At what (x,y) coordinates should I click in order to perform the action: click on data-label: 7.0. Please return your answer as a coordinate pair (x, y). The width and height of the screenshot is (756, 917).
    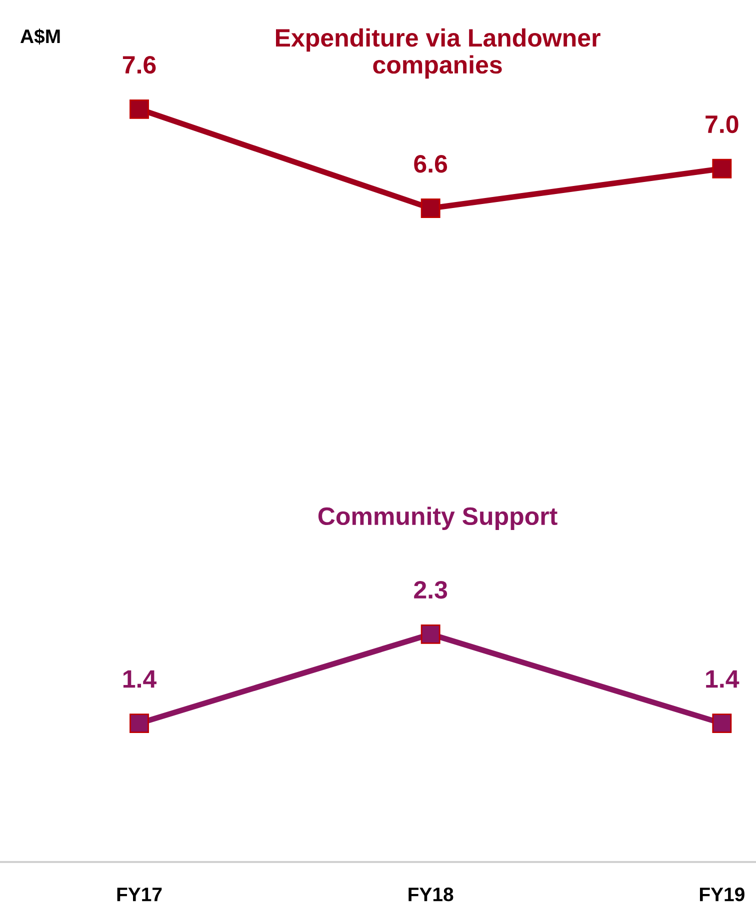
    Looking at the image, I should click on (722, 124).